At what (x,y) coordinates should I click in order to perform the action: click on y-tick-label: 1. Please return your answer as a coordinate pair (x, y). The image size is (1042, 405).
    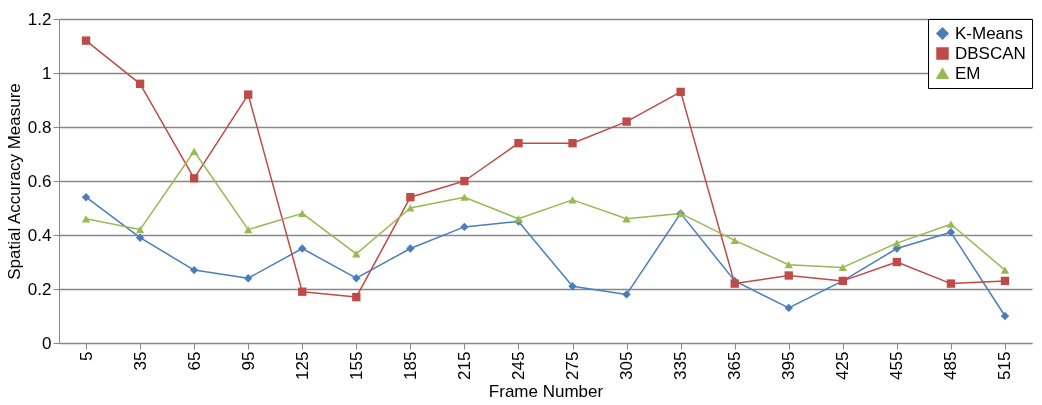
    Looking at the image, I should click on (47, 73).